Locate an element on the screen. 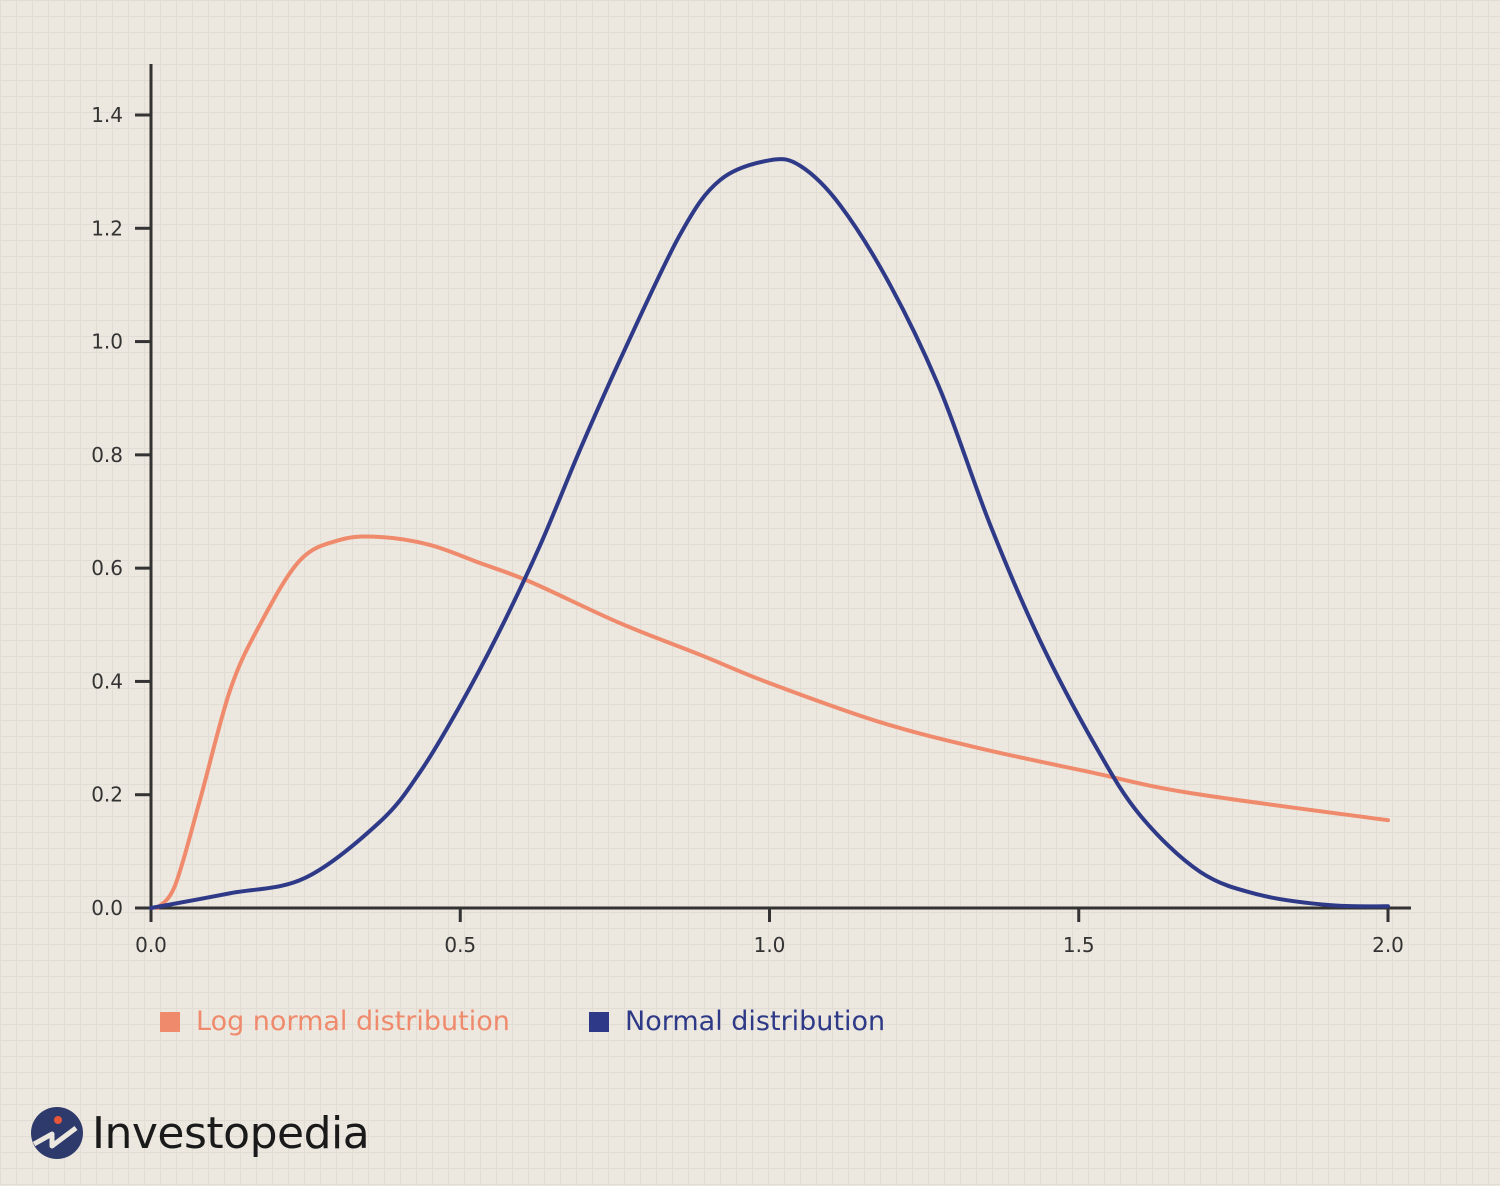  y-tick-label: 0.6 is located at coordinates (107, 568).